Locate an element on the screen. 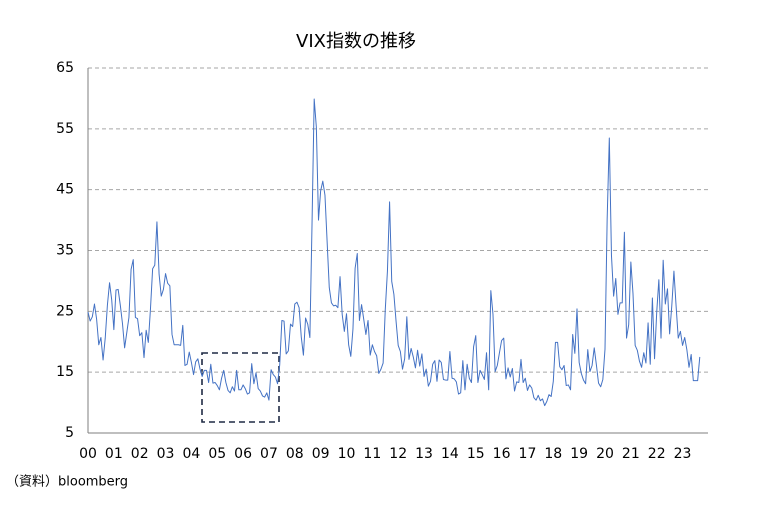 The height and width of the screenshot is (506, 762). x-tick-label: 13 is located at coordinates (424, 454).